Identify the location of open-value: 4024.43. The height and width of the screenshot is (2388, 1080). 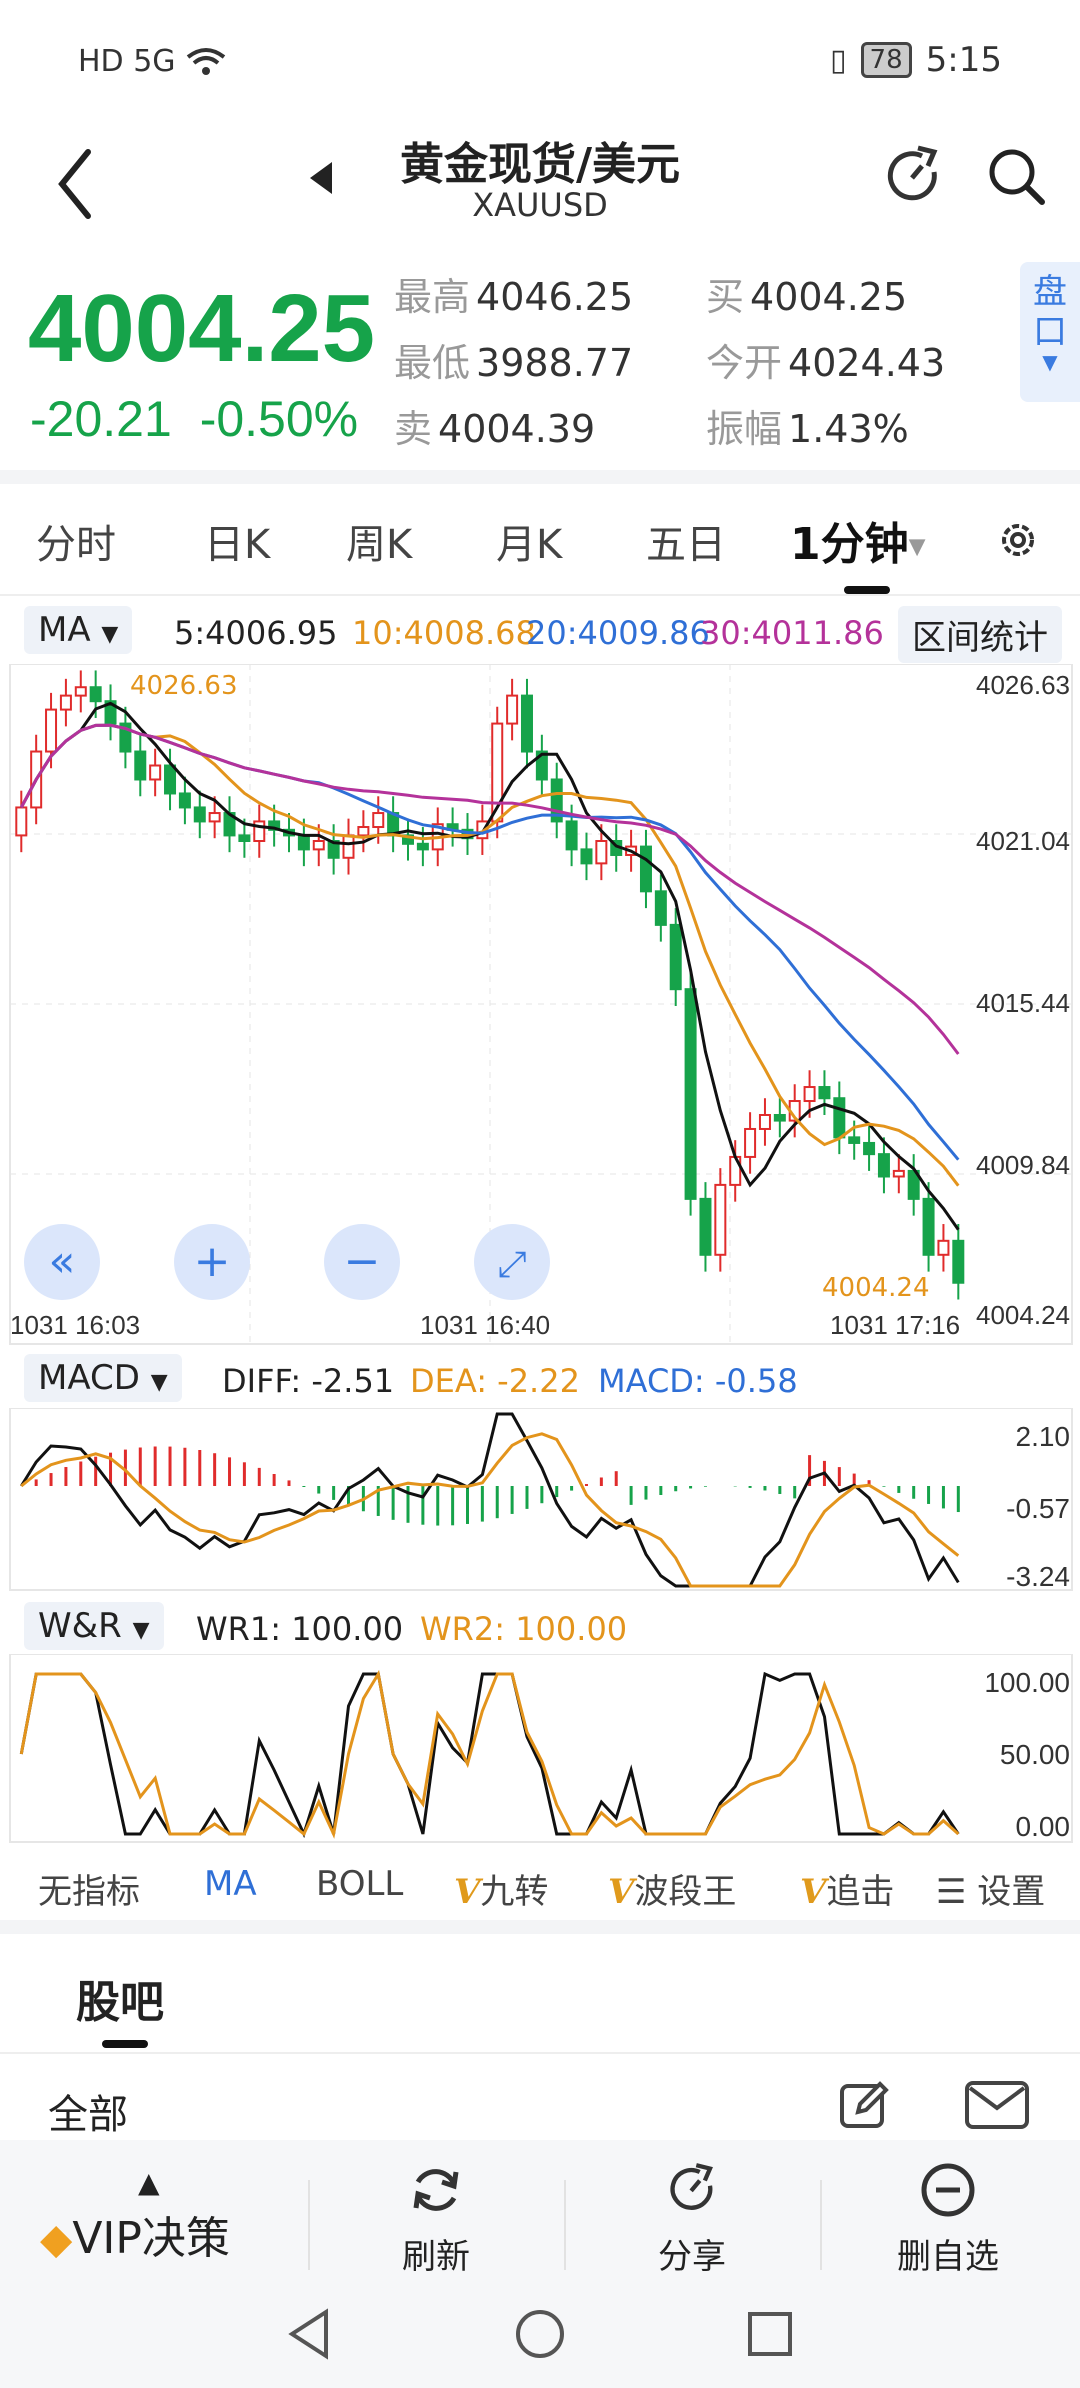
(867, 363).